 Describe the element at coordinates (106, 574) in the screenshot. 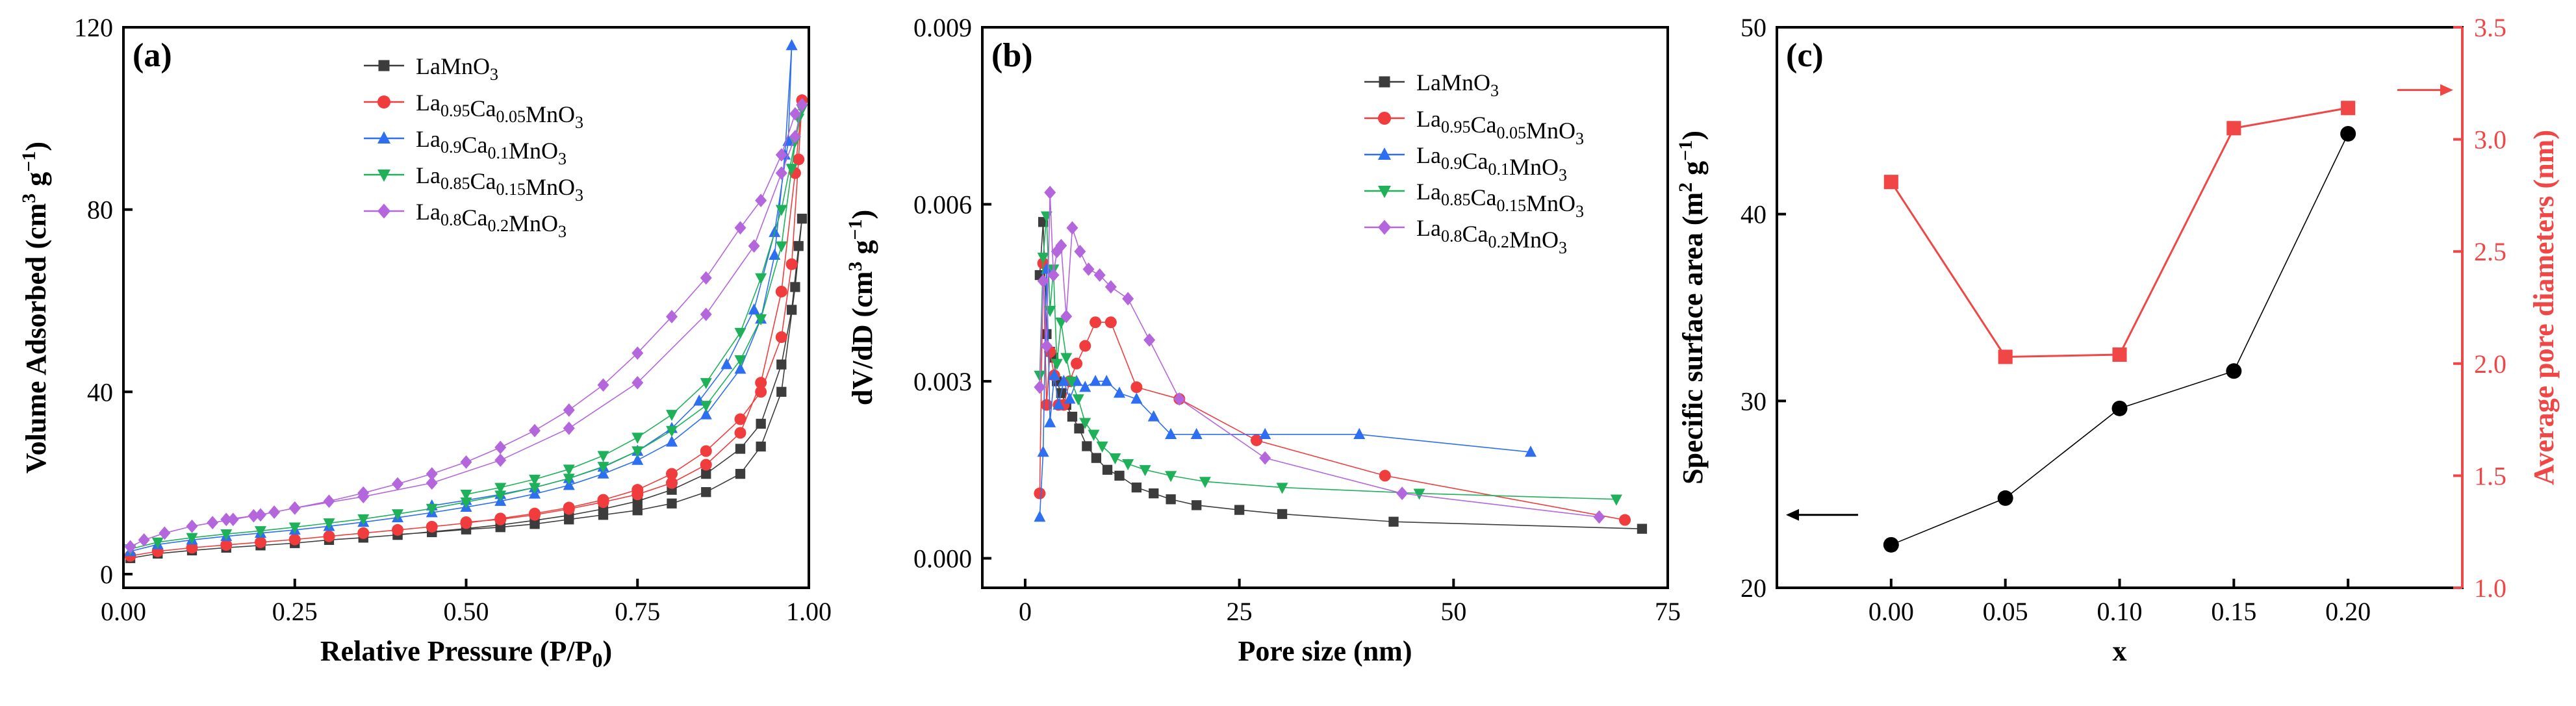

I see `y-tick-label: 0` at that location.